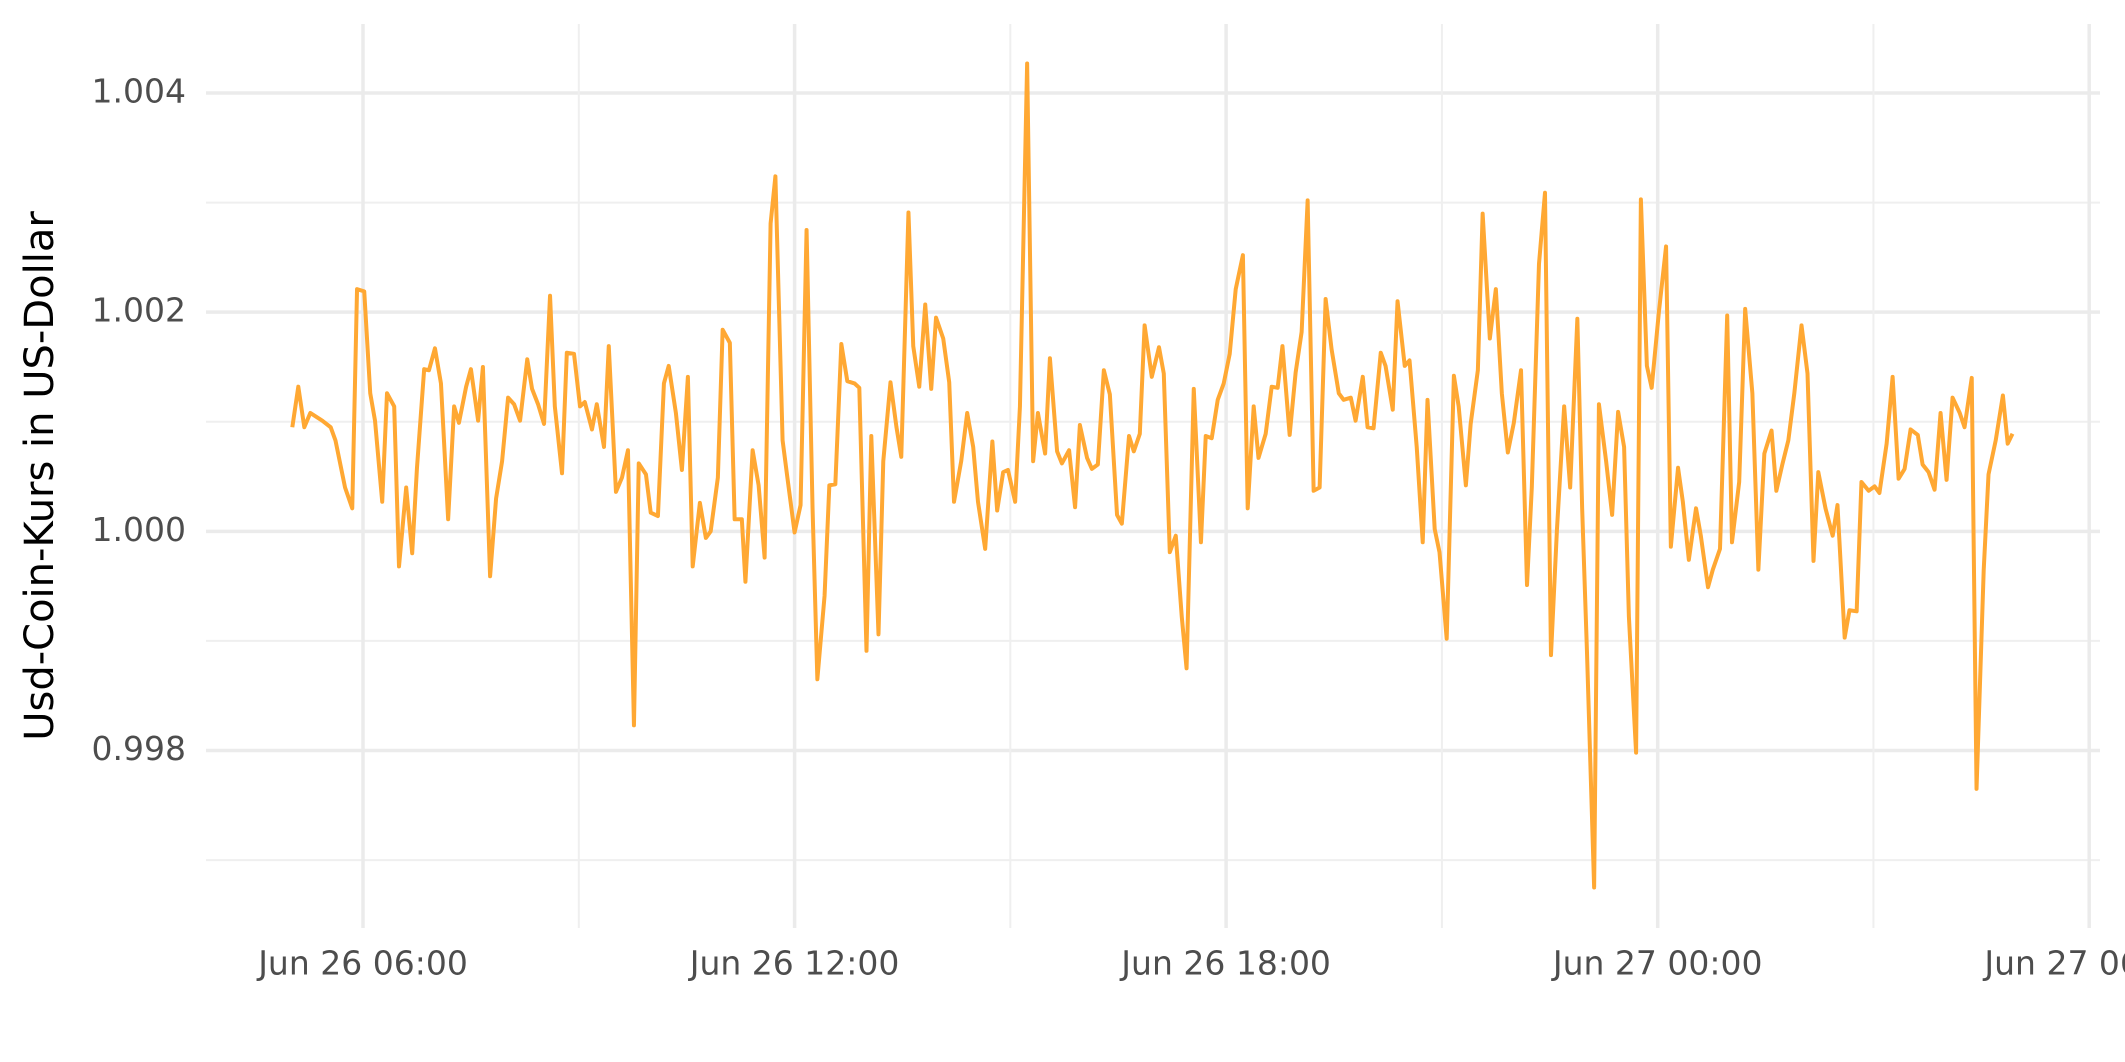 The height and width of the screenshot is (1062, 2125). Describe the element at coordinates (1225, 963) in the screenshot. I see `x-tick-label: Jun 26 18:00` at that location.